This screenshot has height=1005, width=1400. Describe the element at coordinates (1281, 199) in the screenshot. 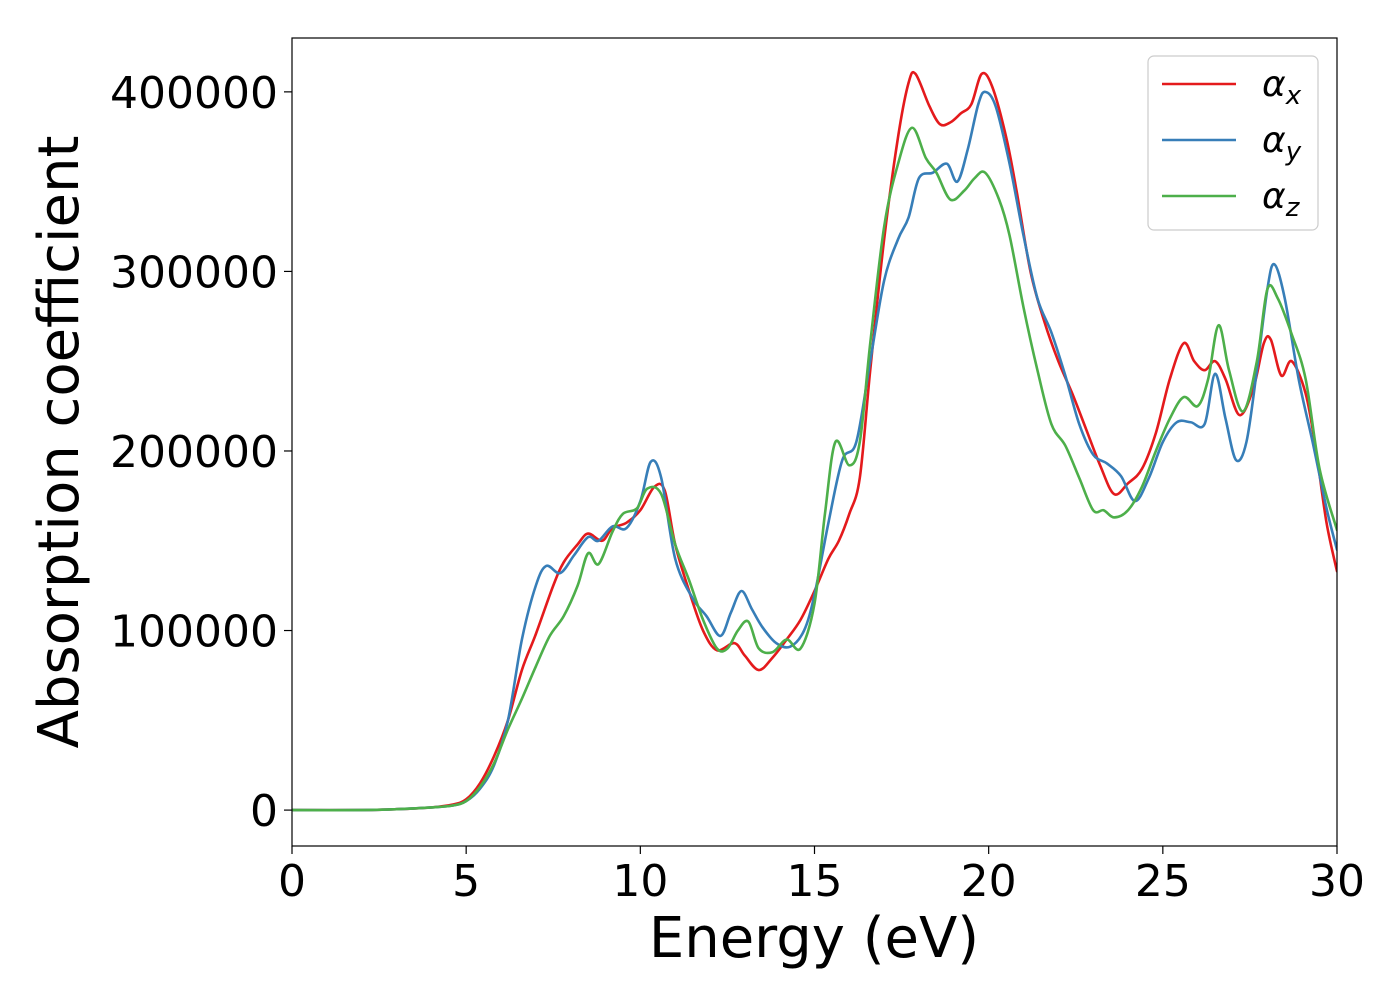

I see `legend-label: αz` at that location.